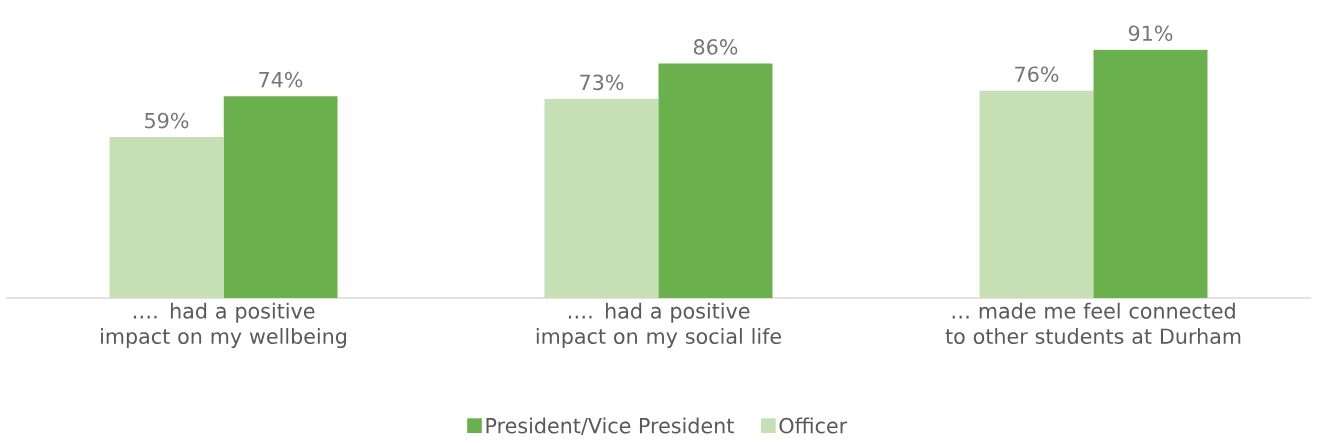  Describe the element at coordinates (659, 325) in the screenshot. I see `x-tick-label: …. had a positive impact on my social life` at that location.